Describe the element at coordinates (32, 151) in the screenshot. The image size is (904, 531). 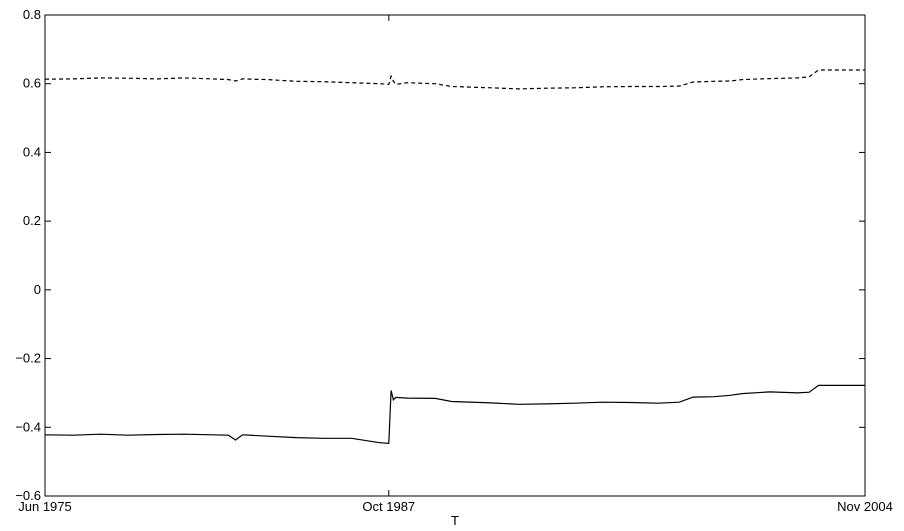
I see `y-tick-label: 0.4` at that location.